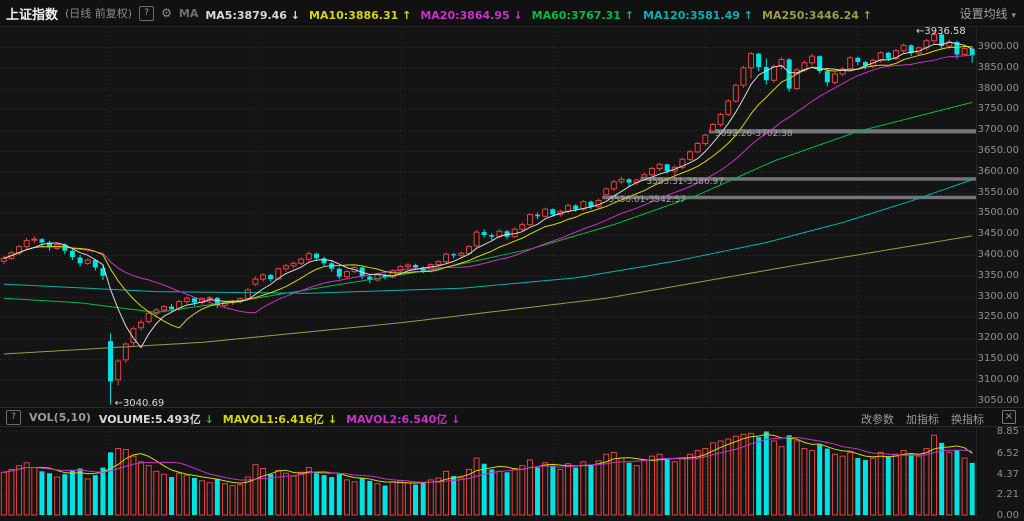 The image size is (1024, 521). What do you see at coordinates (998, 296) in the screenshot?
I see `price-axis-label: 3300.00` at bounding box center [998, 296].